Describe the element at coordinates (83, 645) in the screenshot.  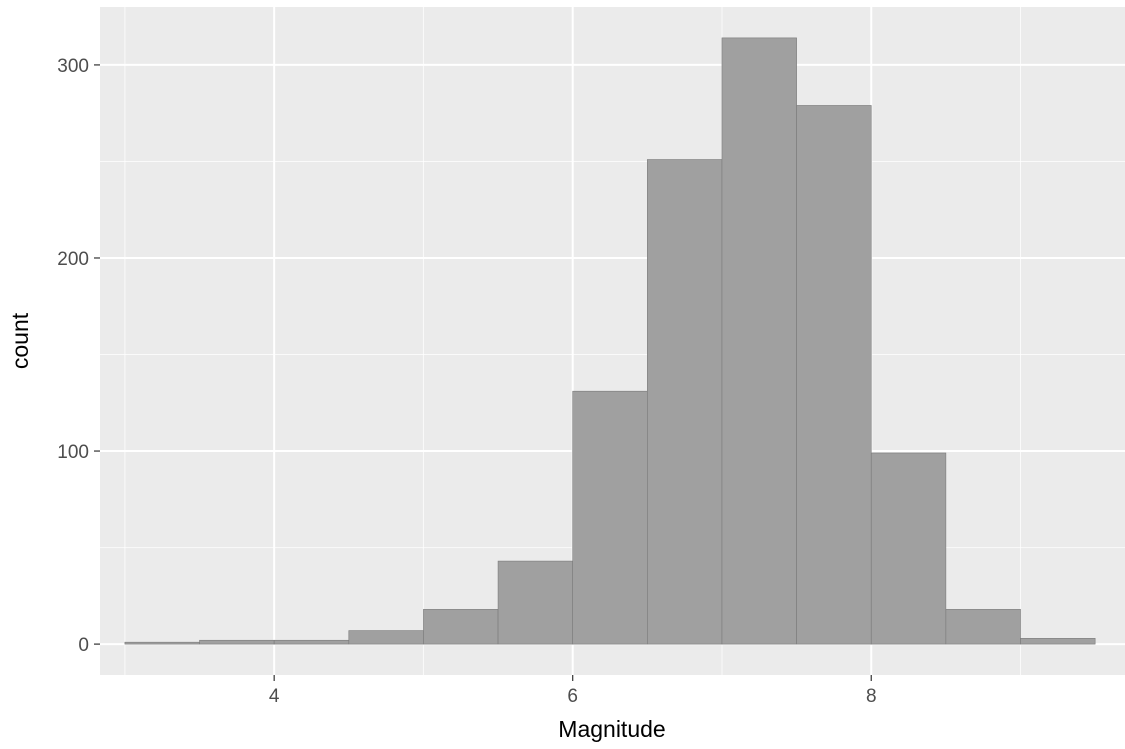
I see `y-tick-label: 0` at that location.